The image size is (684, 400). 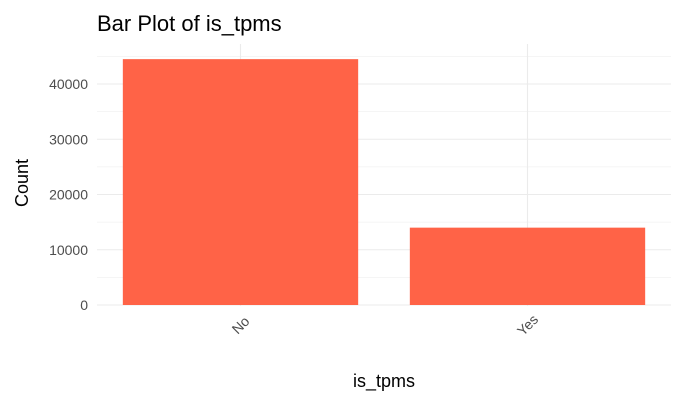 I want to click on y-tick-label: 20000, so click(x=68, y=195).